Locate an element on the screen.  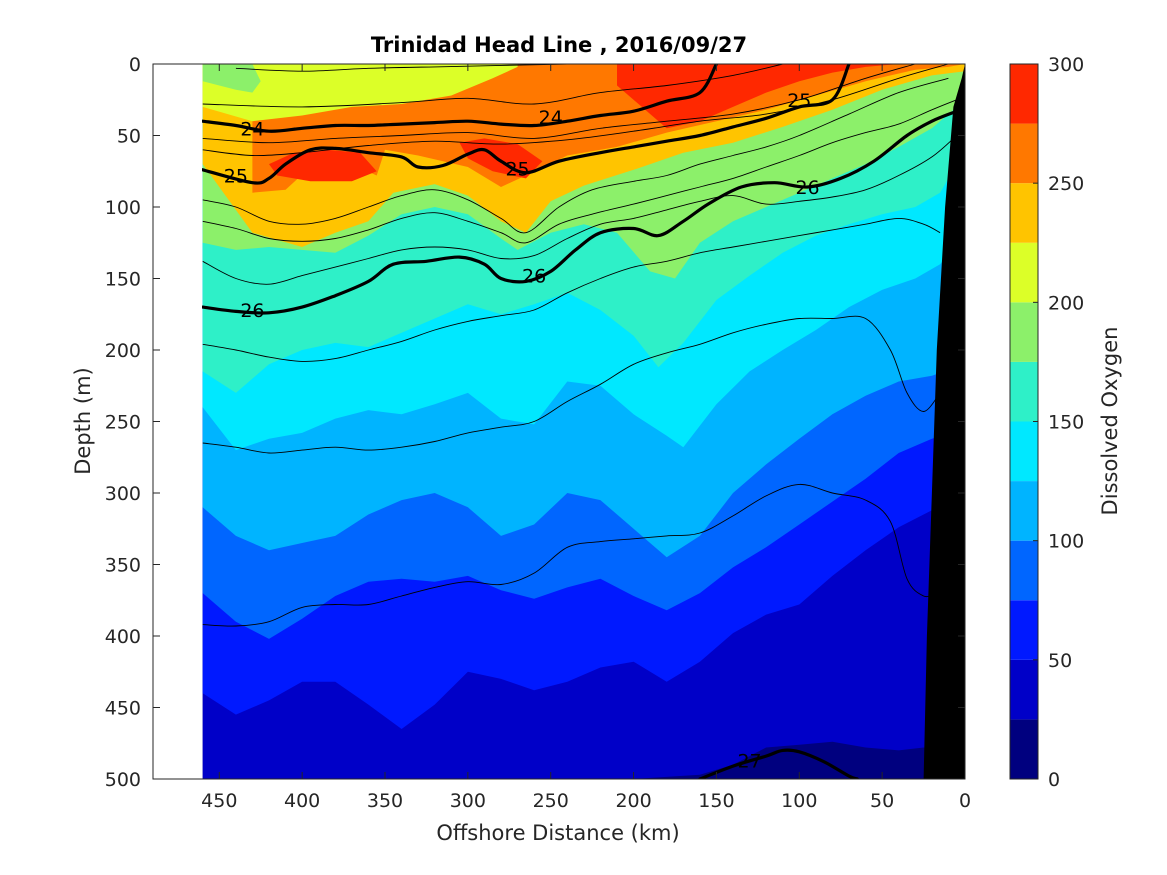
oxygen-band-175-surface is located at coordinates (231, 78).